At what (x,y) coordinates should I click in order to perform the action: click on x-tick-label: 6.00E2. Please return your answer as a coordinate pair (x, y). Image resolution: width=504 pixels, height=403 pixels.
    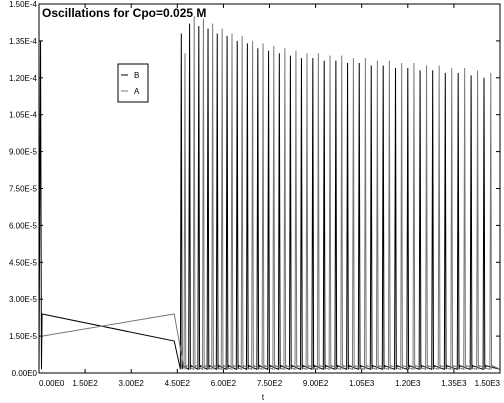
    Looking at the image, I should click on (224, 383).